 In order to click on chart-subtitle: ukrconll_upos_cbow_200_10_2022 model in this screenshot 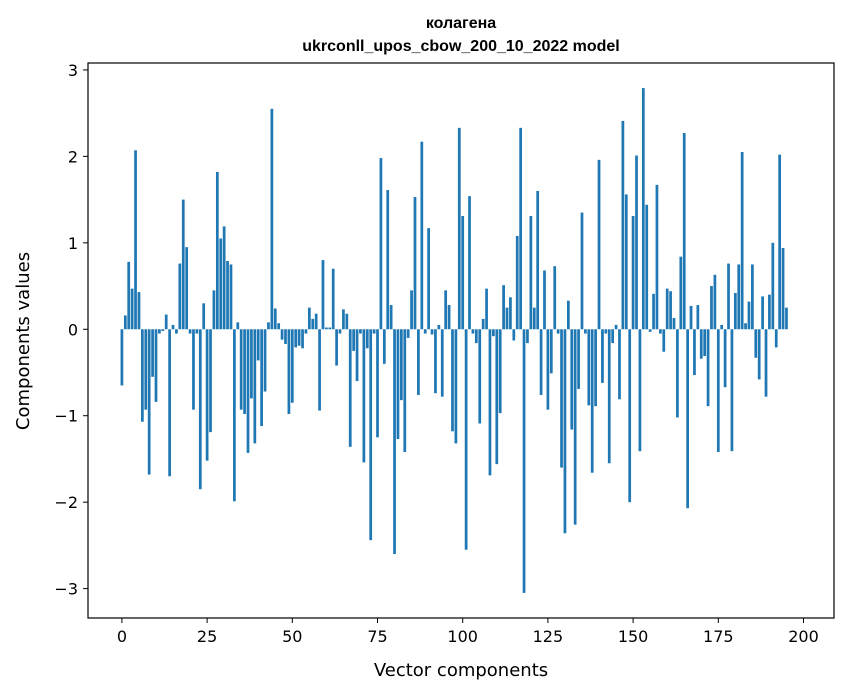, I will do `click(460, 46)`.